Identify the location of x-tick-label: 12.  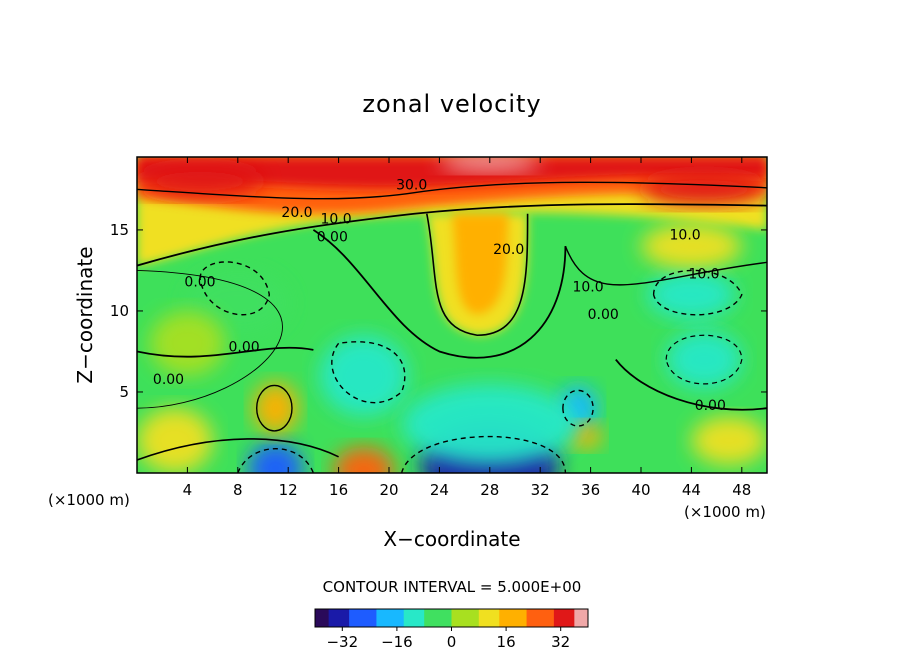
(288, 490).